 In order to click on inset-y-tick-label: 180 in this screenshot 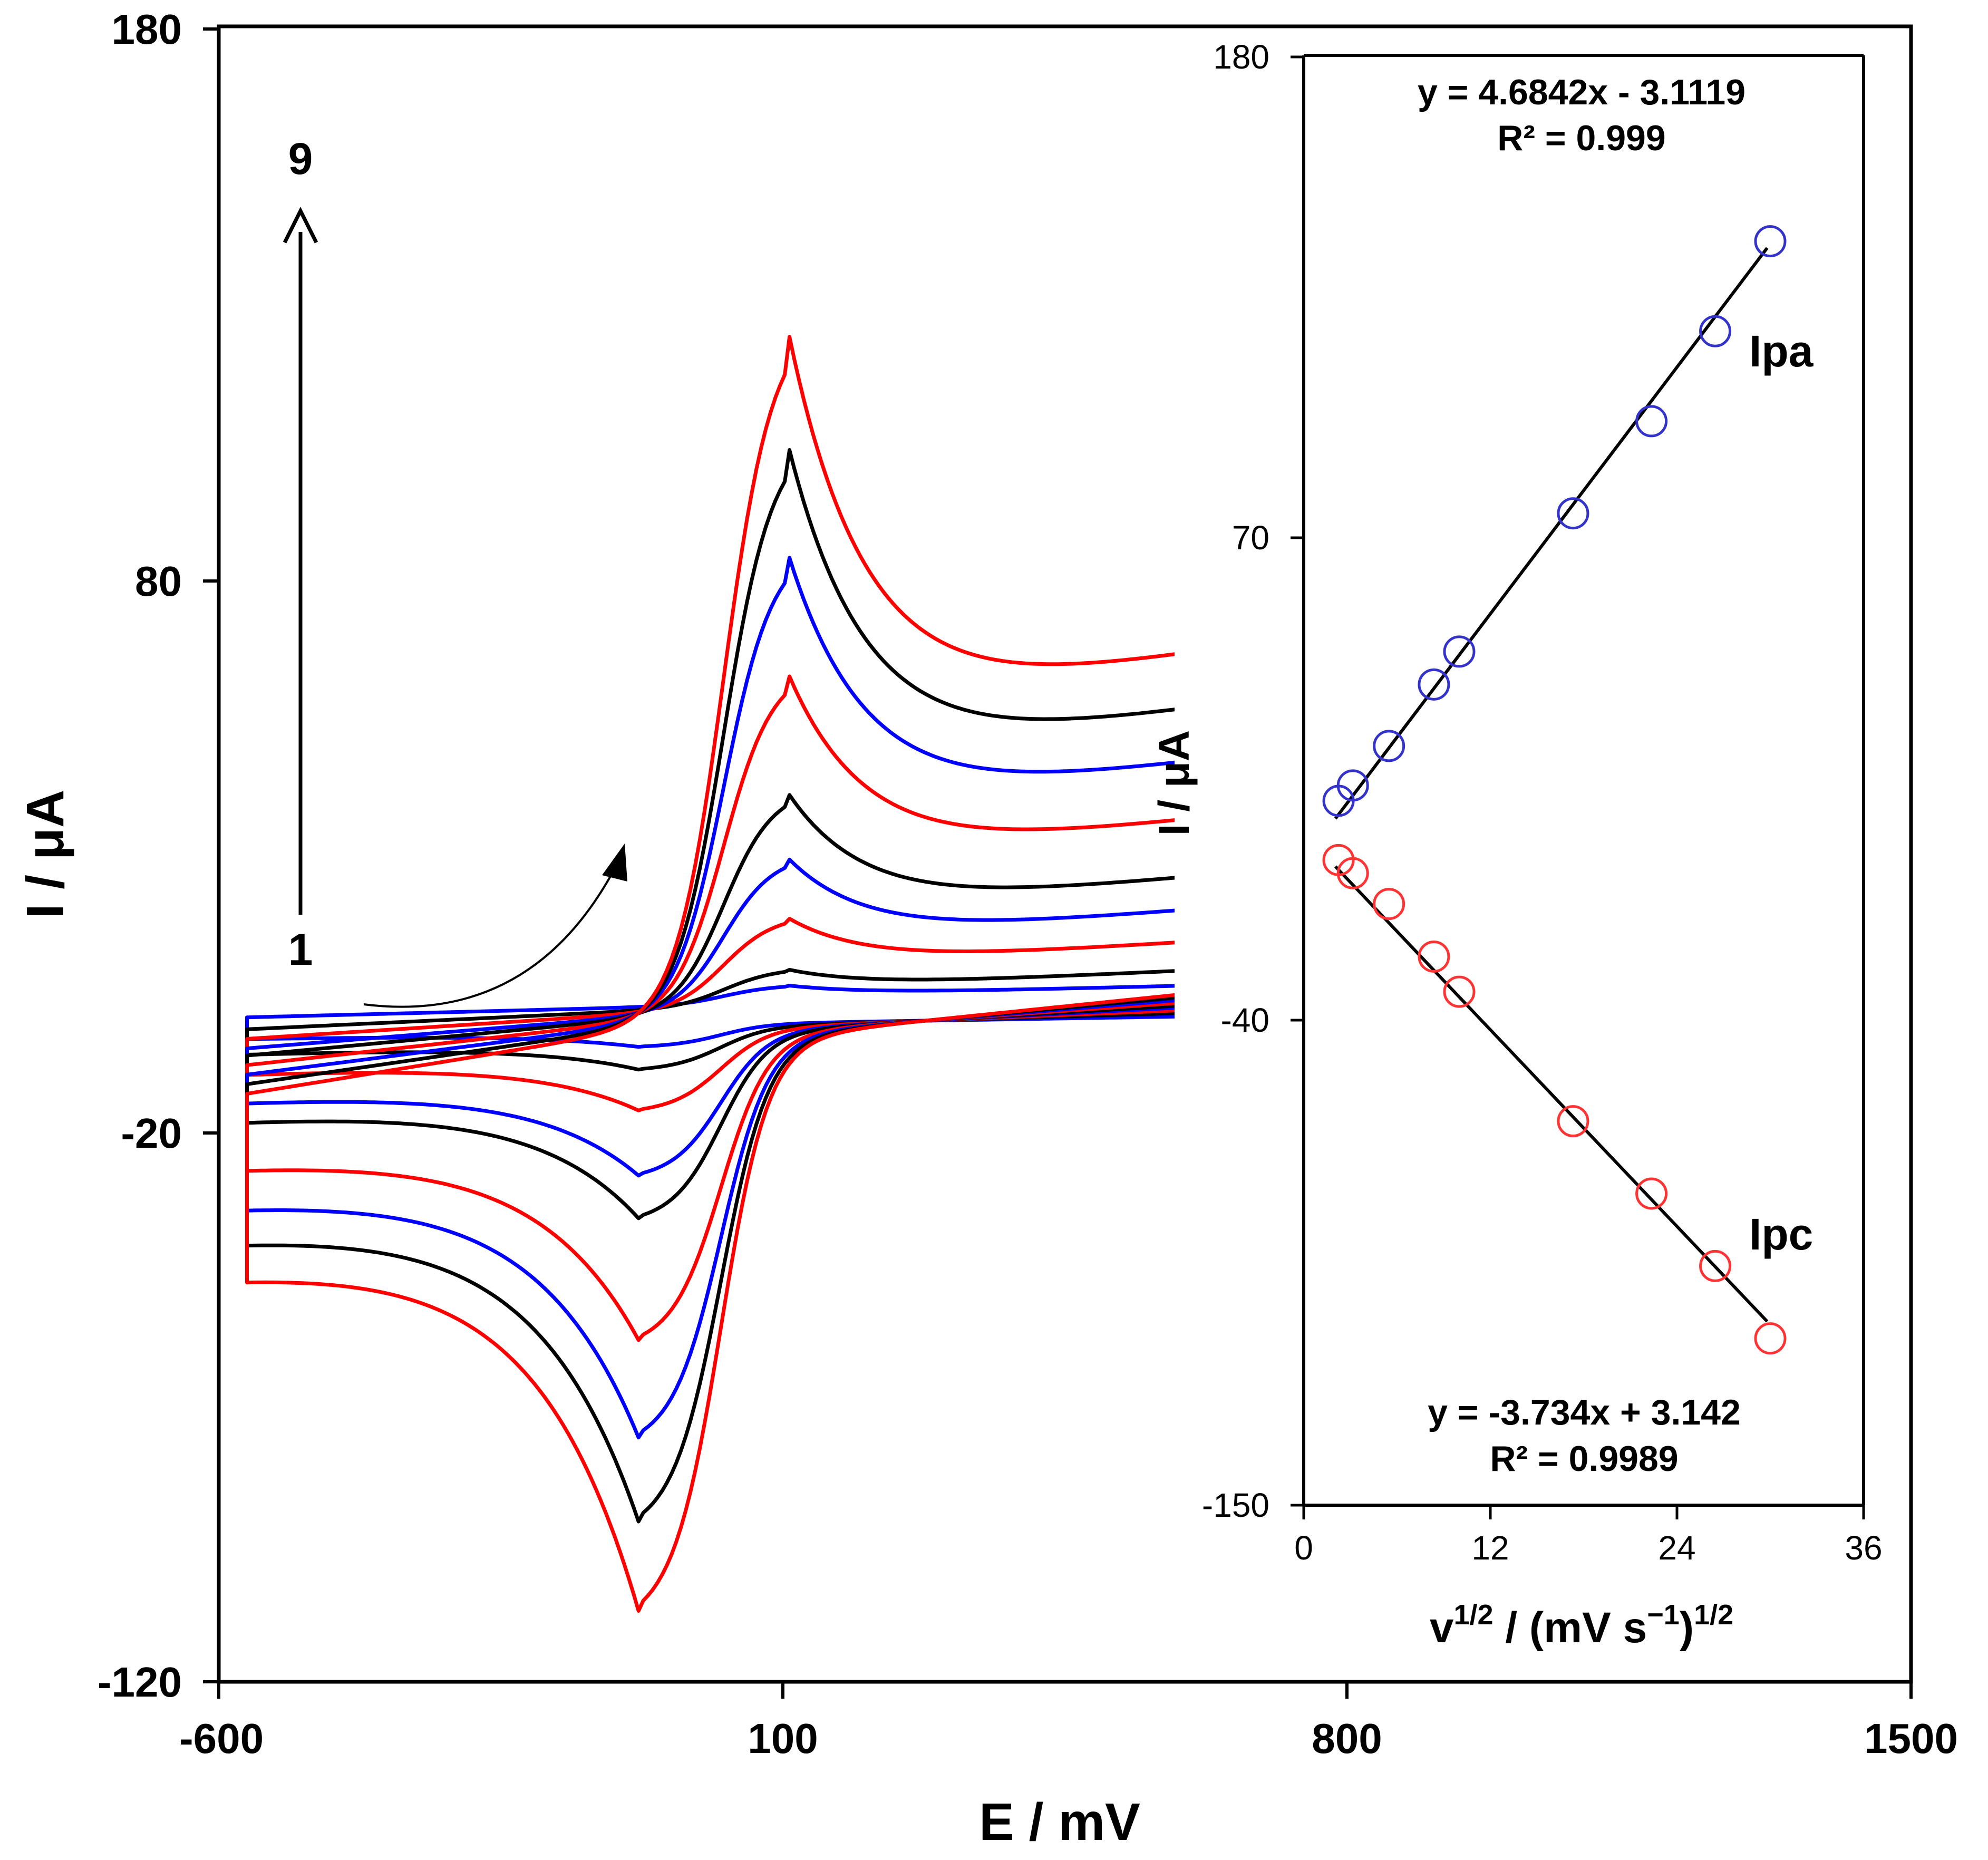, I will do `click(1241, 57)`.